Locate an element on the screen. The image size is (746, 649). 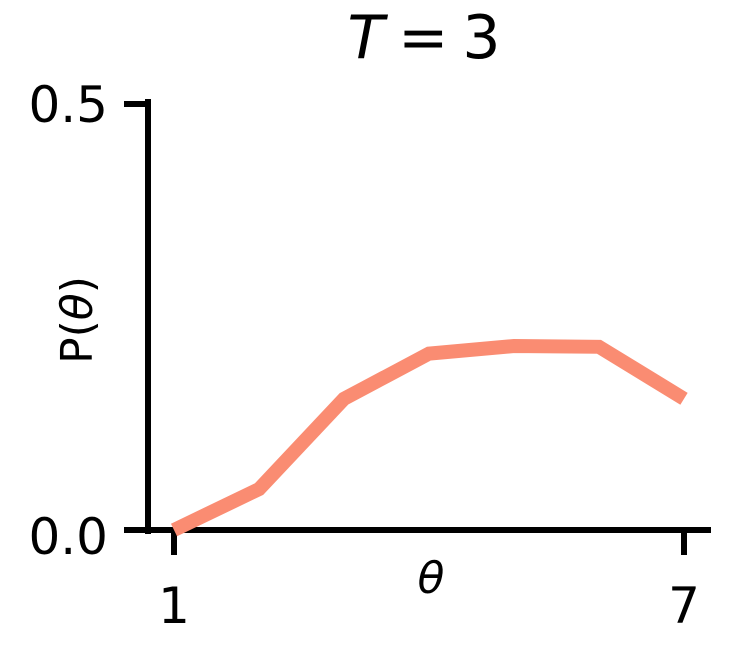
title-value: 3 is located at coordinates (481, 38).